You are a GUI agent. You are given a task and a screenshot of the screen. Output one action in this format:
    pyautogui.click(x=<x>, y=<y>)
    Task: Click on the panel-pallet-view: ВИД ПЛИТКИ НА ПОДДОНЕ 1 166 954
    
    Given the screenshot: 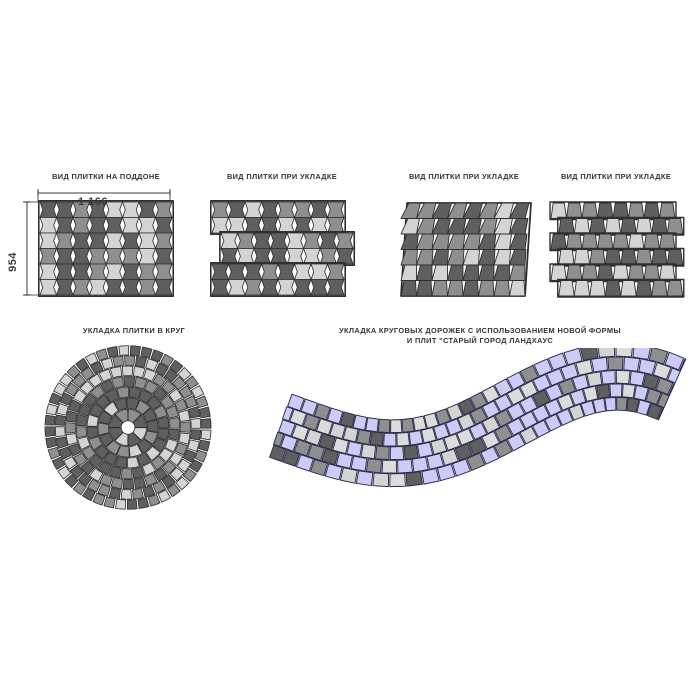 What is the action you would take?
    pyautogui.click(x=97, y=242)
    